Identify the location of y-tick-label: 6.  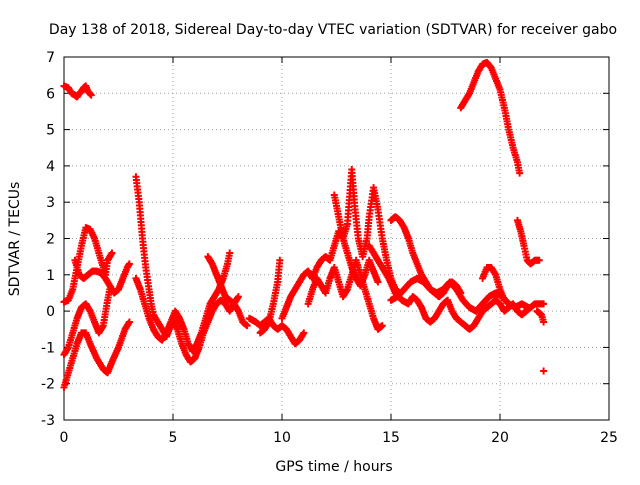
(50, 94).